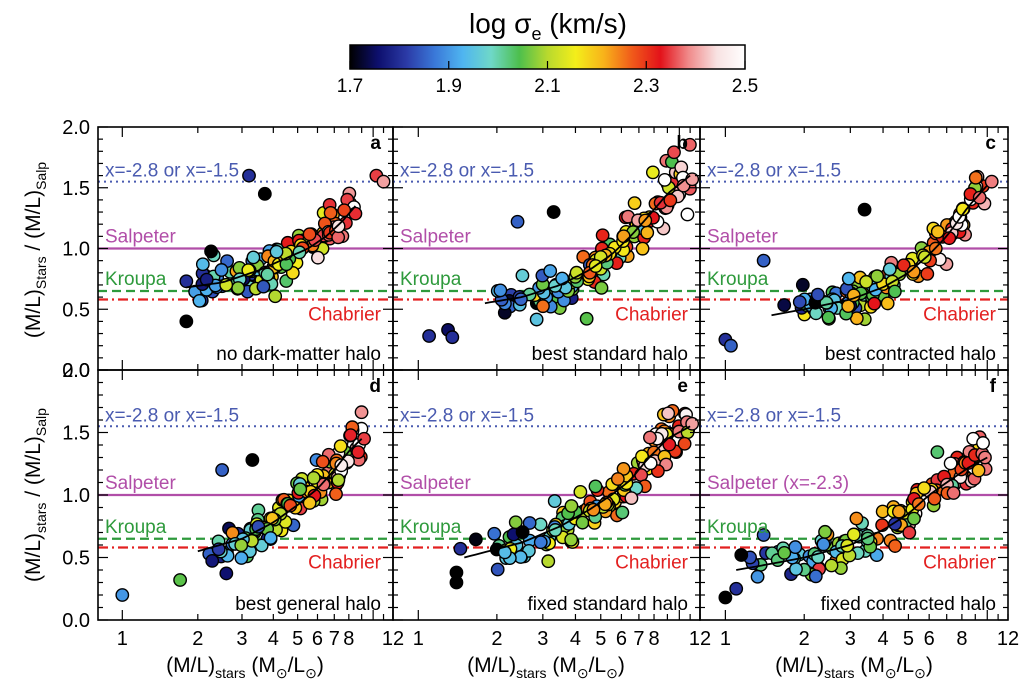 This screenshot has height=685, width=1025. I want to click on salpeter-label: Salpeter (x=-2.3), so click(778, 483).